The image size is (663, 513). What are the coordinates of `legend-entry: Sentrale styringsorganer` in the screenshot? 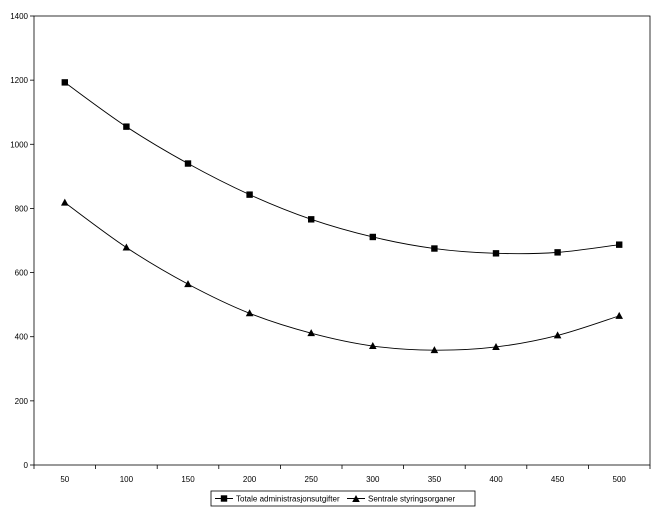 It's located at (401, 499).